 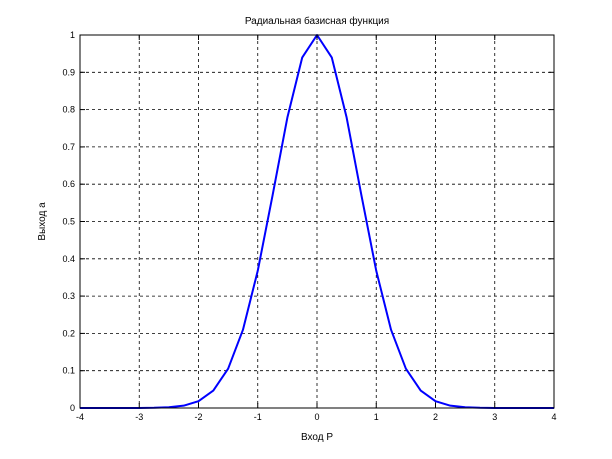 What do you see at coordinates (198, 417) in the screenshot?
I see `x-tick-label: -2` at bounding box center [198, 417].